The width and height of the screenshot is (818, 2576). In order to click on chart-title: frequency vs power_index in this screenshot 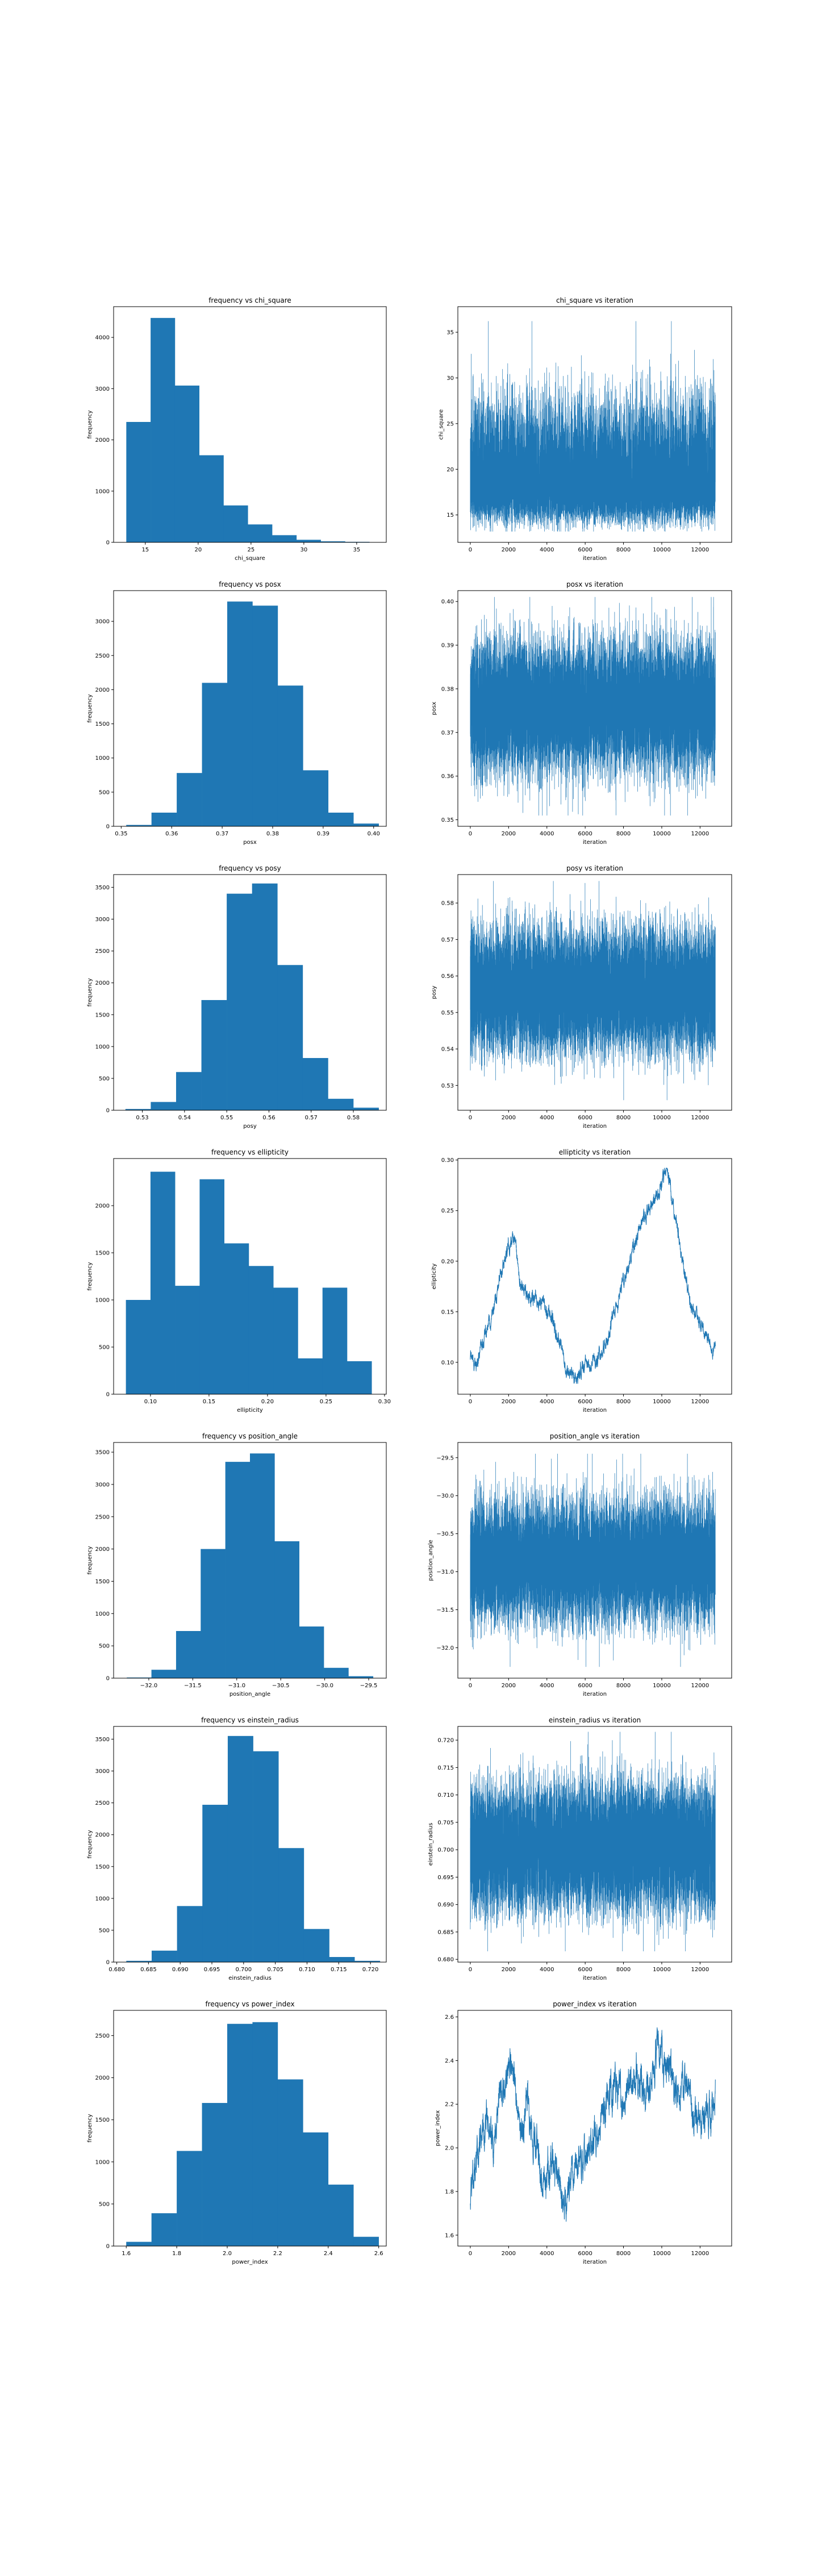, I will do `click(249, 2004)`.